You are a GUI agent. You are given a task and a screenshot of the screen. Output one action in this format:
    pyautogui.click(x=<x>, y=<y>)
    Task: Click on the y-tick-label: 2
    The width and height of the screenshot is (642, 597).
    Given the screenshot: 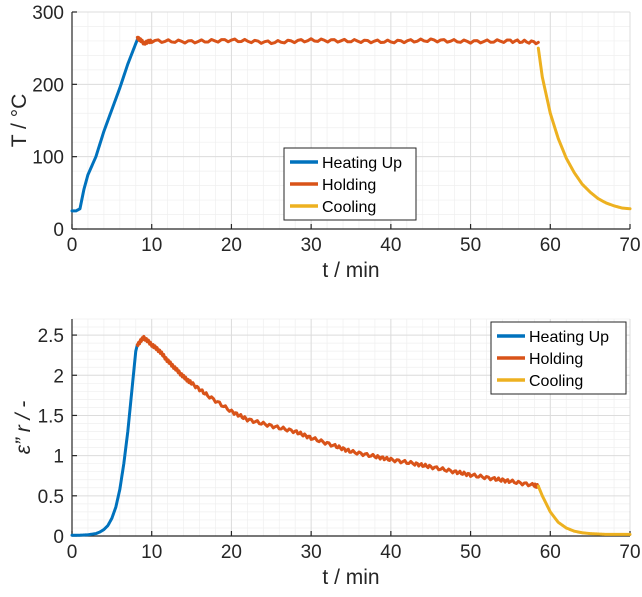 What is the action you would take?
    pyautogui.click(x=58, y=376)
    